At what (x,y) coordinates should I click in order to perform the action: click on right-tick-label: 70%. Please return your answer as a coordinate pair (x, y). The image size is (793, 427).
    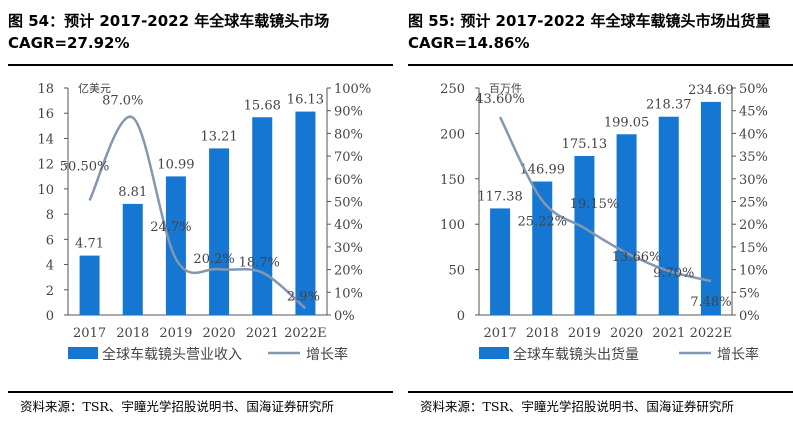
    Looking at the image, I should click on (348, 157).